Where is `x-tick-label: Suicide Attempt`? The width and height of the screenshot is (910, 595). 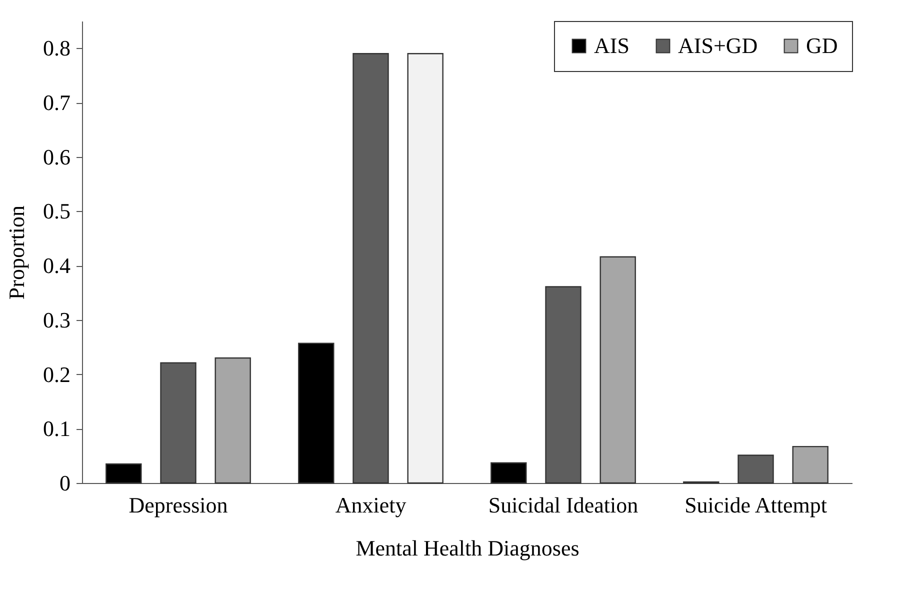
x-tick-label: Suicide Attempt is located at coordinates (755, 505).